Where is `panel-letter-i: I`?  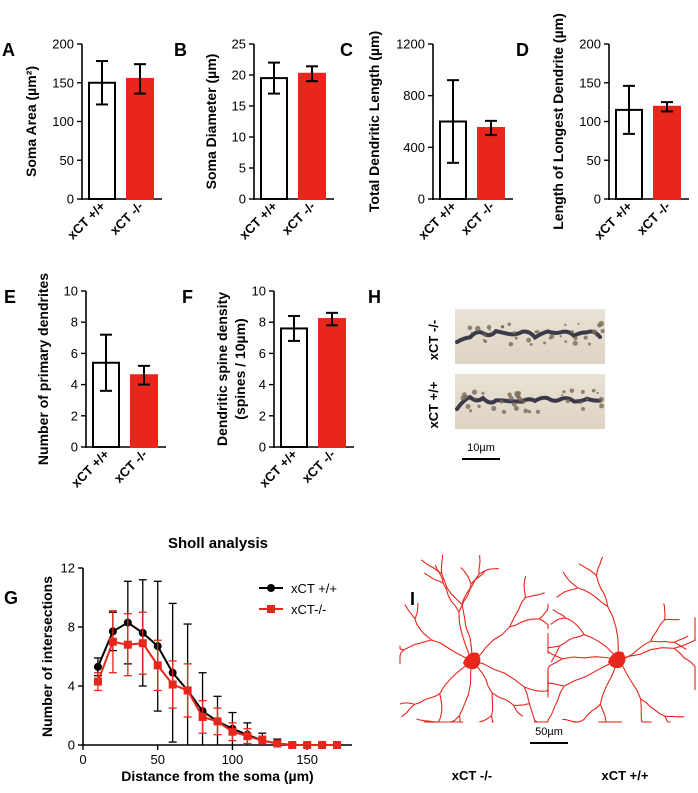 panel-letter-i: I is located at coordinates (412, 599).